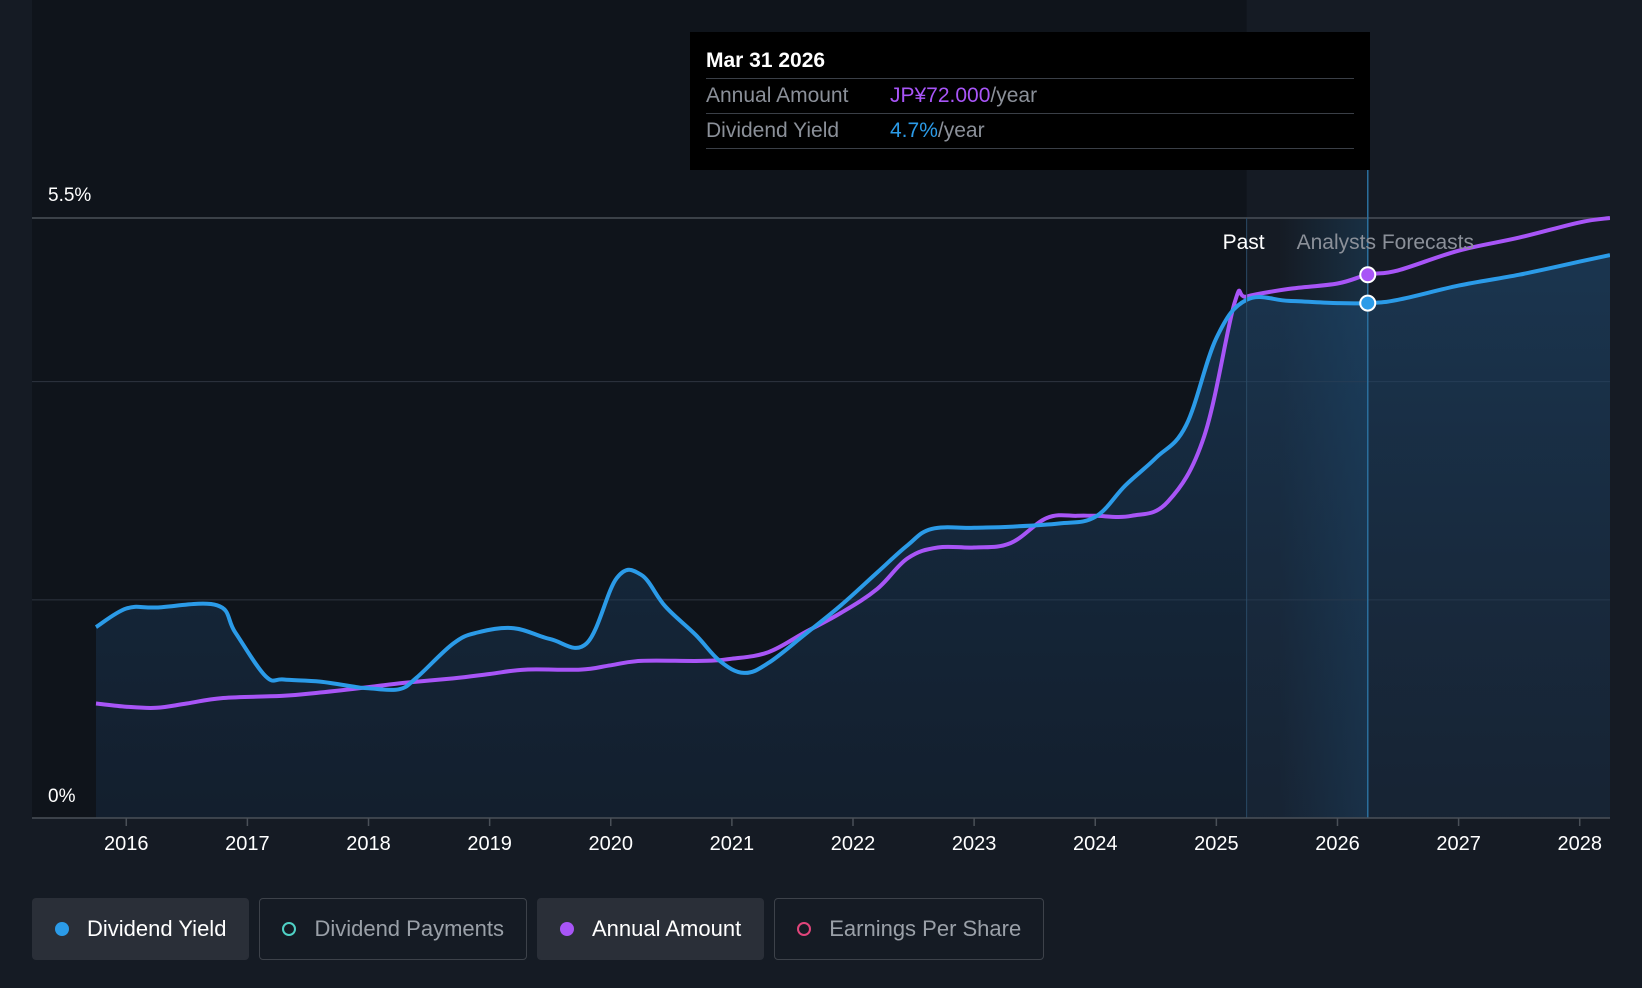 This screenshot has width=1642, height=988. I want to click on x-tick-label: 2016, so click(126, 844).